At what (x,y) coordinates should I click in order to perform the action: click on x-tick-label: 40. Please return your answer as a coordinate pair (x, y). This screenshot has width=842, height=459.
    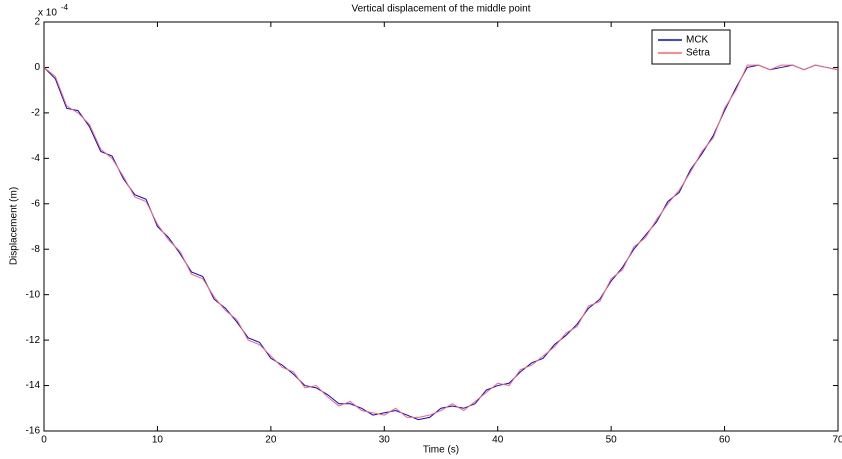
    Looking at the image, I should click on (498, 440).